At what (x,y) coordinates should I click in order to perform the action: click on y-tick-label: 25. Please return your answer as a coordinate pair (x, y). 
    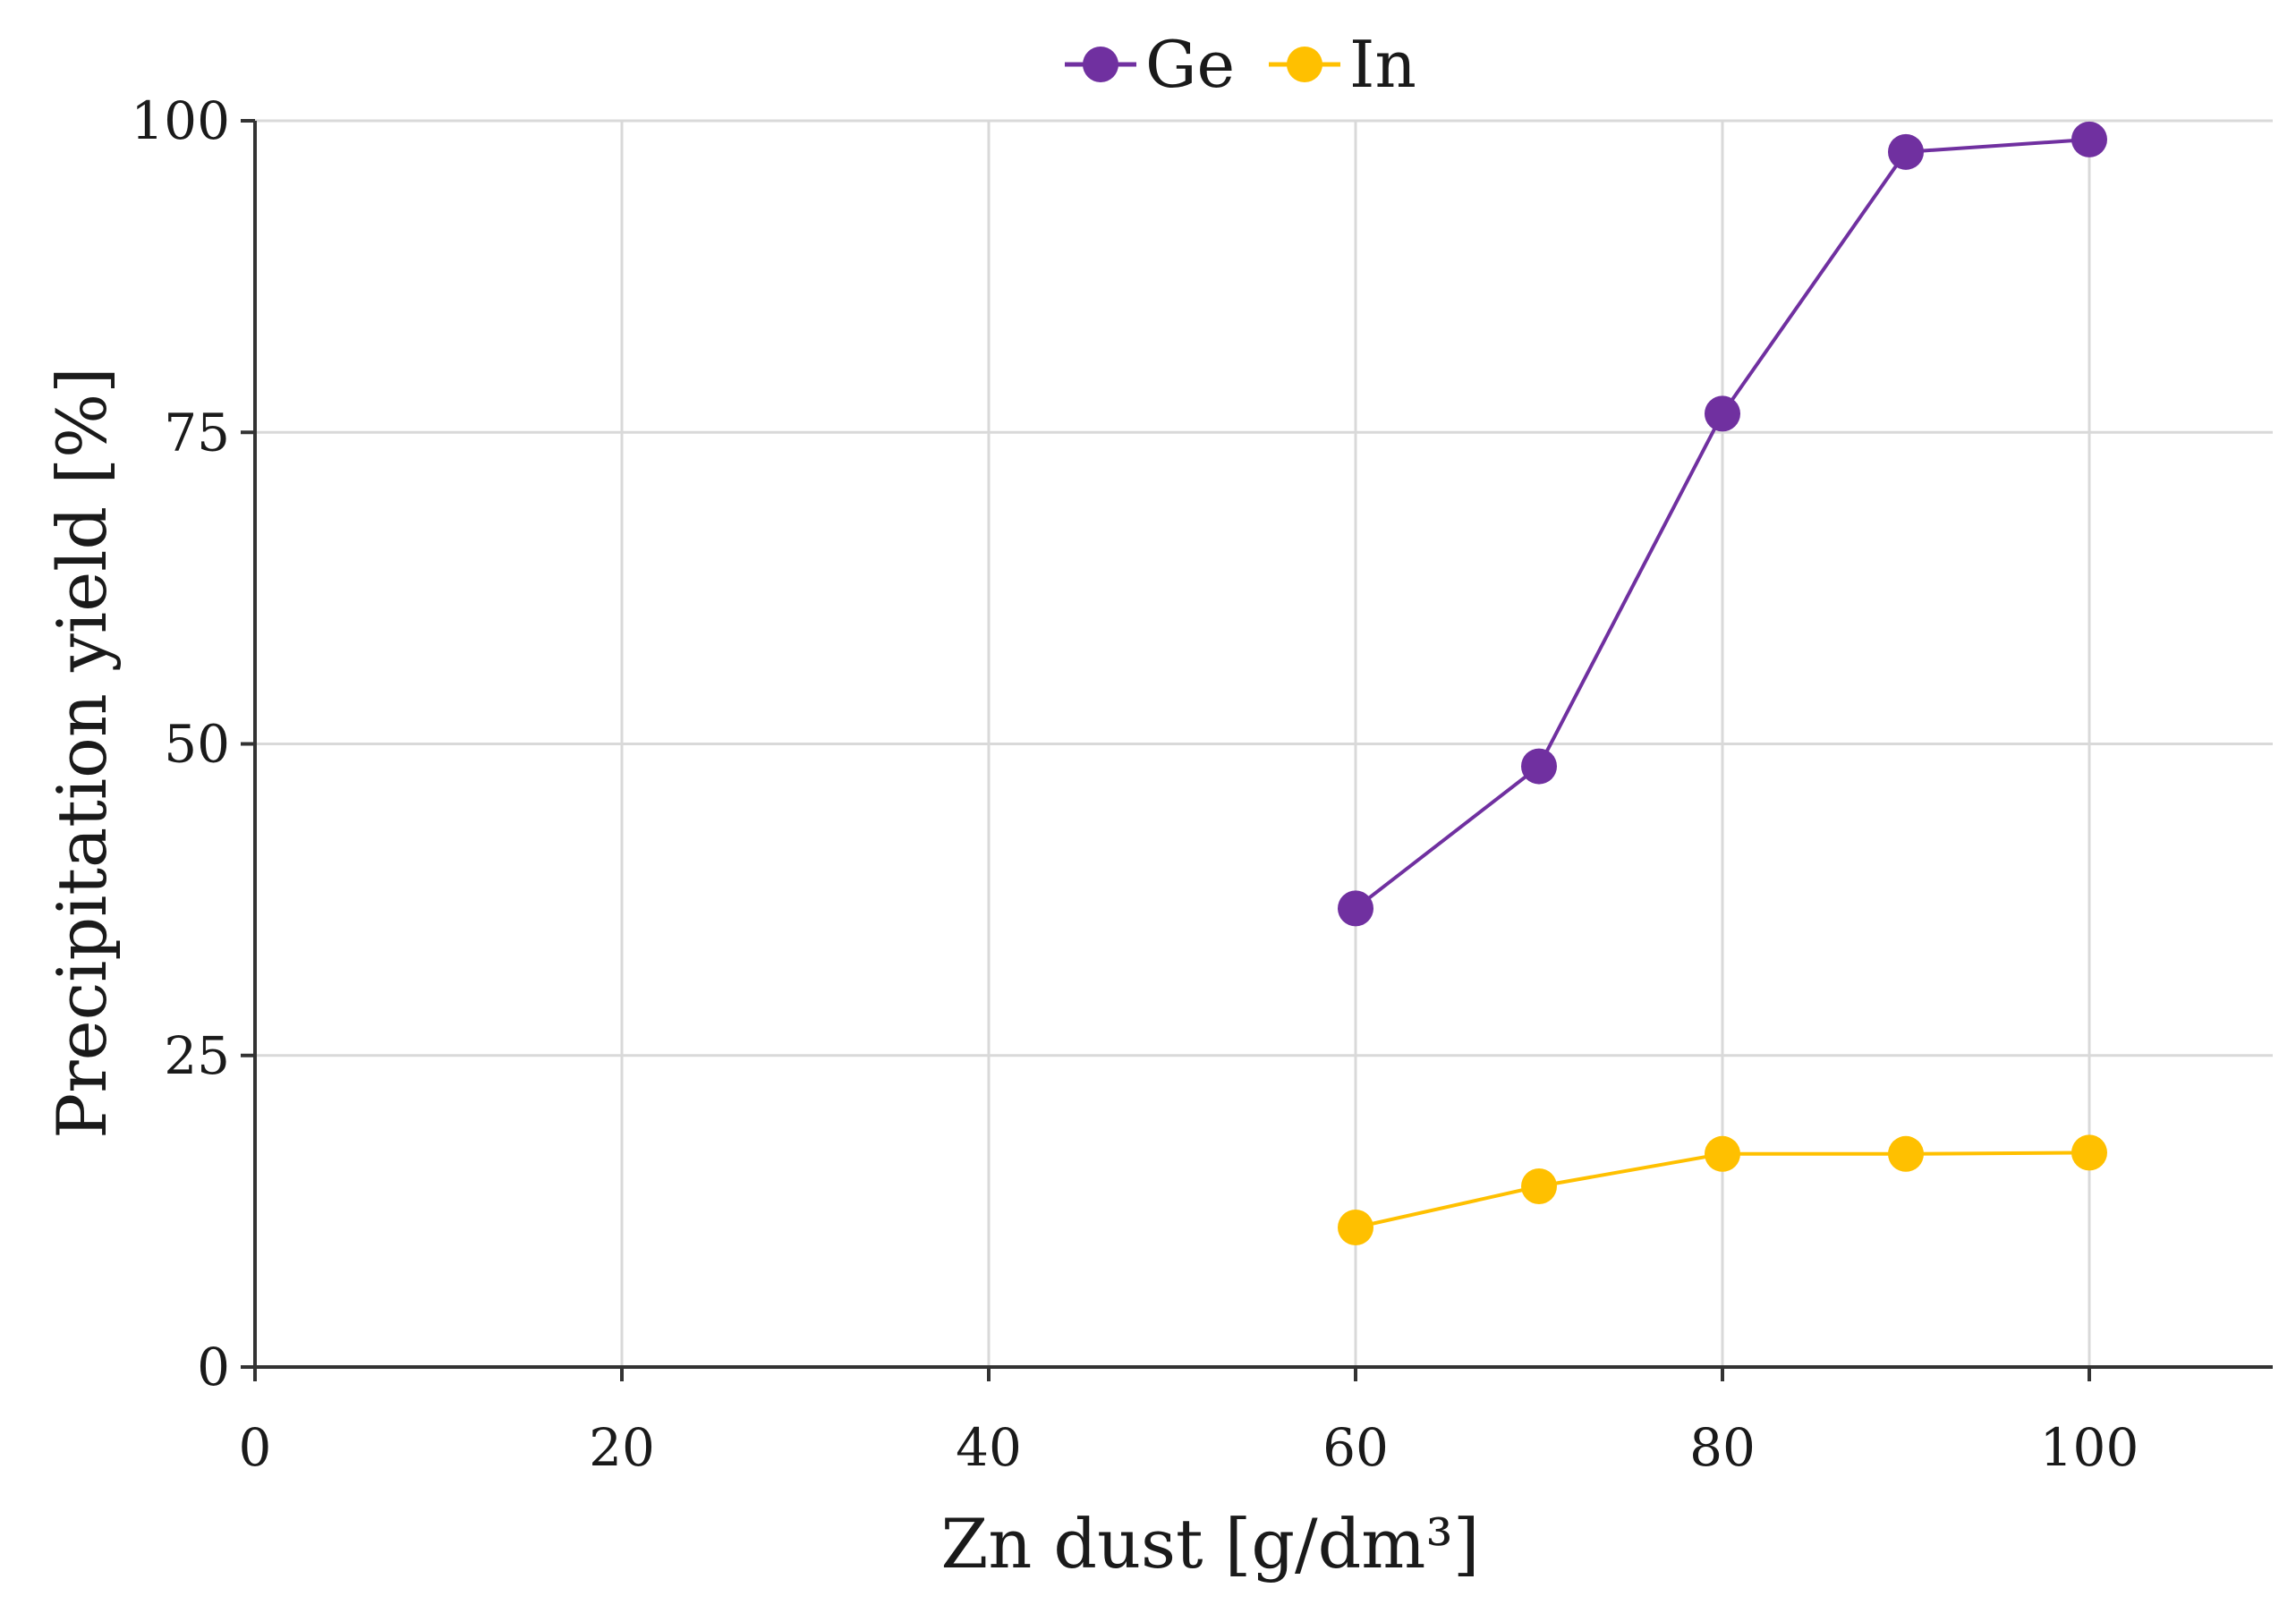
    Looking at the image, I should click on (197, 1055).